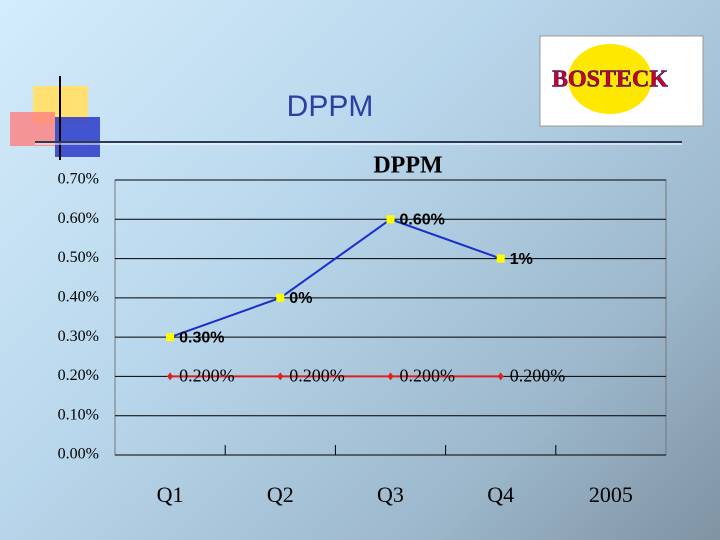 The width and height of the screenshot is (720, 540). What do you see at coordinates (611, 494) in the screenshot?
I see `x-tick-label: 2005` at bounding box center [611, 494].